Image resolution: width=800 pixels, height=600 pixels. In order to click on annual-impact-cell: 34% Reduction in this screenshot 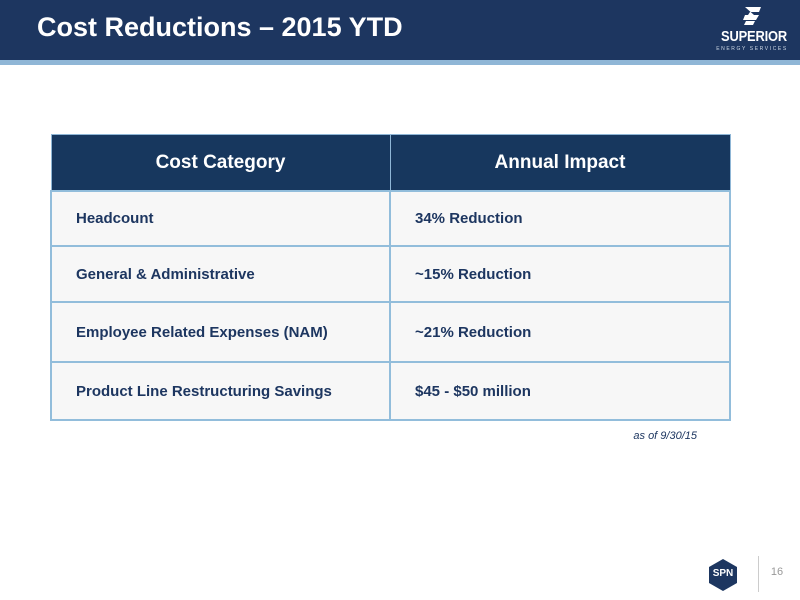, I will do `click(560, 218)`.